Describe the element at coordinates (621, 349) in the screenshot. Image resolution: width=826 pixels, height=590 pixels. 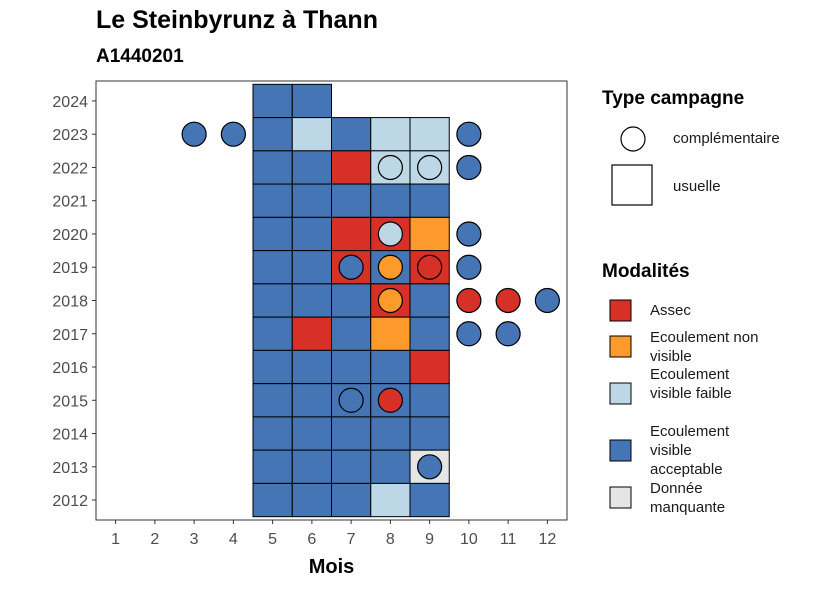
I see `legend-swatch-non-visible` at that location.